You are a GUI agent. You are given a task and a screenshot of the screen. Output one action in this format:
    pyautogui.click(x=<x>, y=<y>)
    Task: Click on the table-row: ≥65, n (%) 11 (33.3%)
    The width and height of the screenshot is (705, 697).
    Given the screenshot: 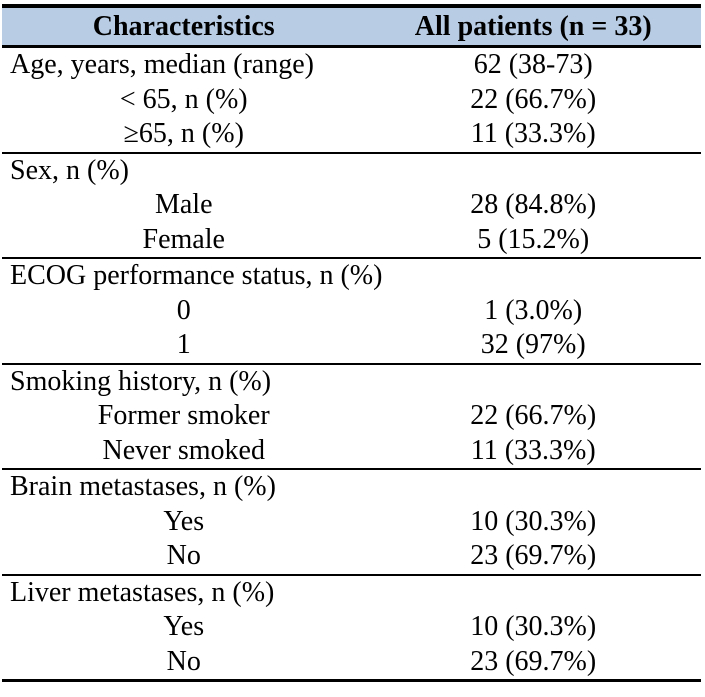 What is the action you would take?
    pyautogui.click(x=351, y=134)
    